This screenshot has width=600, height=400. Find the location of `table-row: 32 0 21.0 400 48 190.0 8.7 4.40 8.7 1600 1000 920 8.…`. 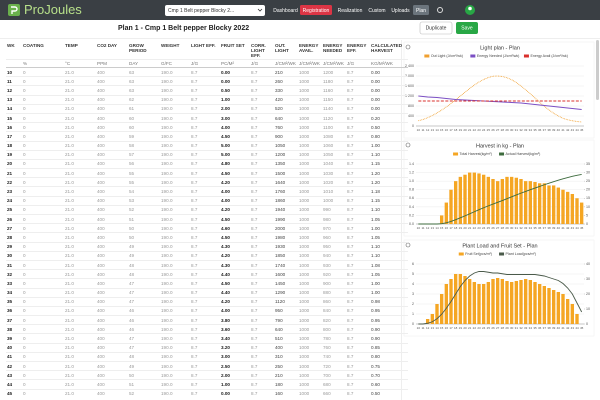

table-row: 32 0 21.0 400 48 190.0 8.7 4.40 8.7 1600 1000 920 8.… is located at coordinates (207, 274).